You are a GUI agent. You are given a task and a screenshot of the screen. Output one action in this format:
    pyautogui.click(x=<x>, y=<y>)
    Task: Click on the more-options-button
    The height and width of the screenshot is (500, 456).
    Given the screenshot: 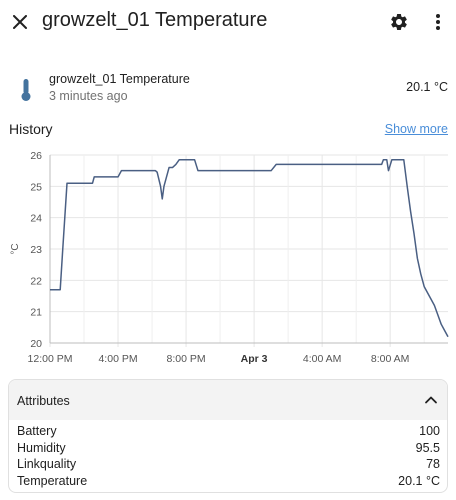 What is the action you would take?
    pyautogui.click(x=438, y=22)
    